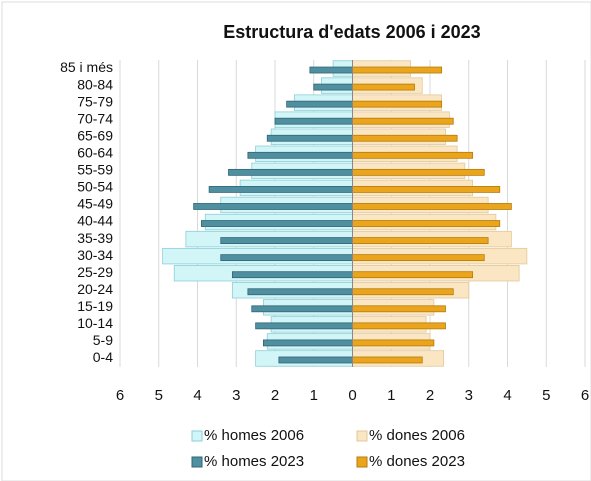  Describe the element at coordinates (95, 221) in the screenshot. I see `y-tick-label: 40-44` at that location.